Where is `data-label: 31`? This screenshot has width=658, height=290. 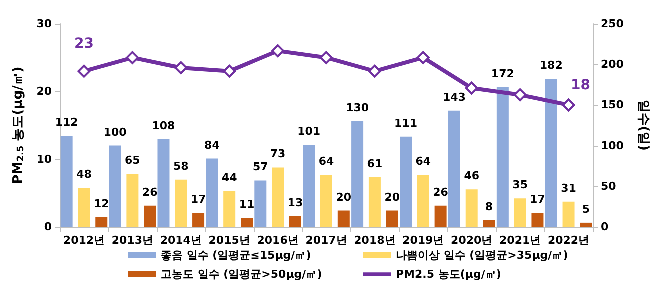 data-label: 31 is located at coordinates (568, 188).